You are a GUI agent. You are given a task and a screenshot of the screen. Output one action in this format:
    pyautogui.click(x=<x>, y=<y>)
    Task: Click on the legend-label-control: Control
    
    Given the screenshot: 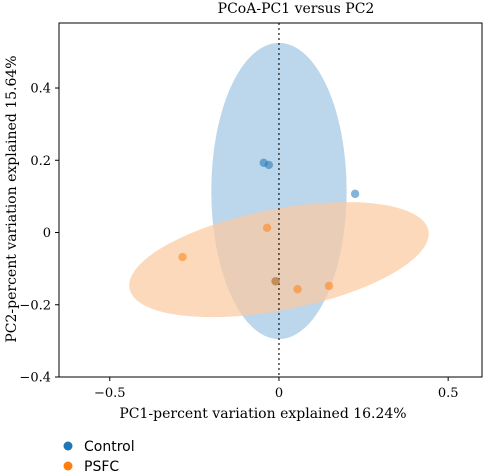 What is the action you would take?
    pyautogui.click(x=109, y=447)
    